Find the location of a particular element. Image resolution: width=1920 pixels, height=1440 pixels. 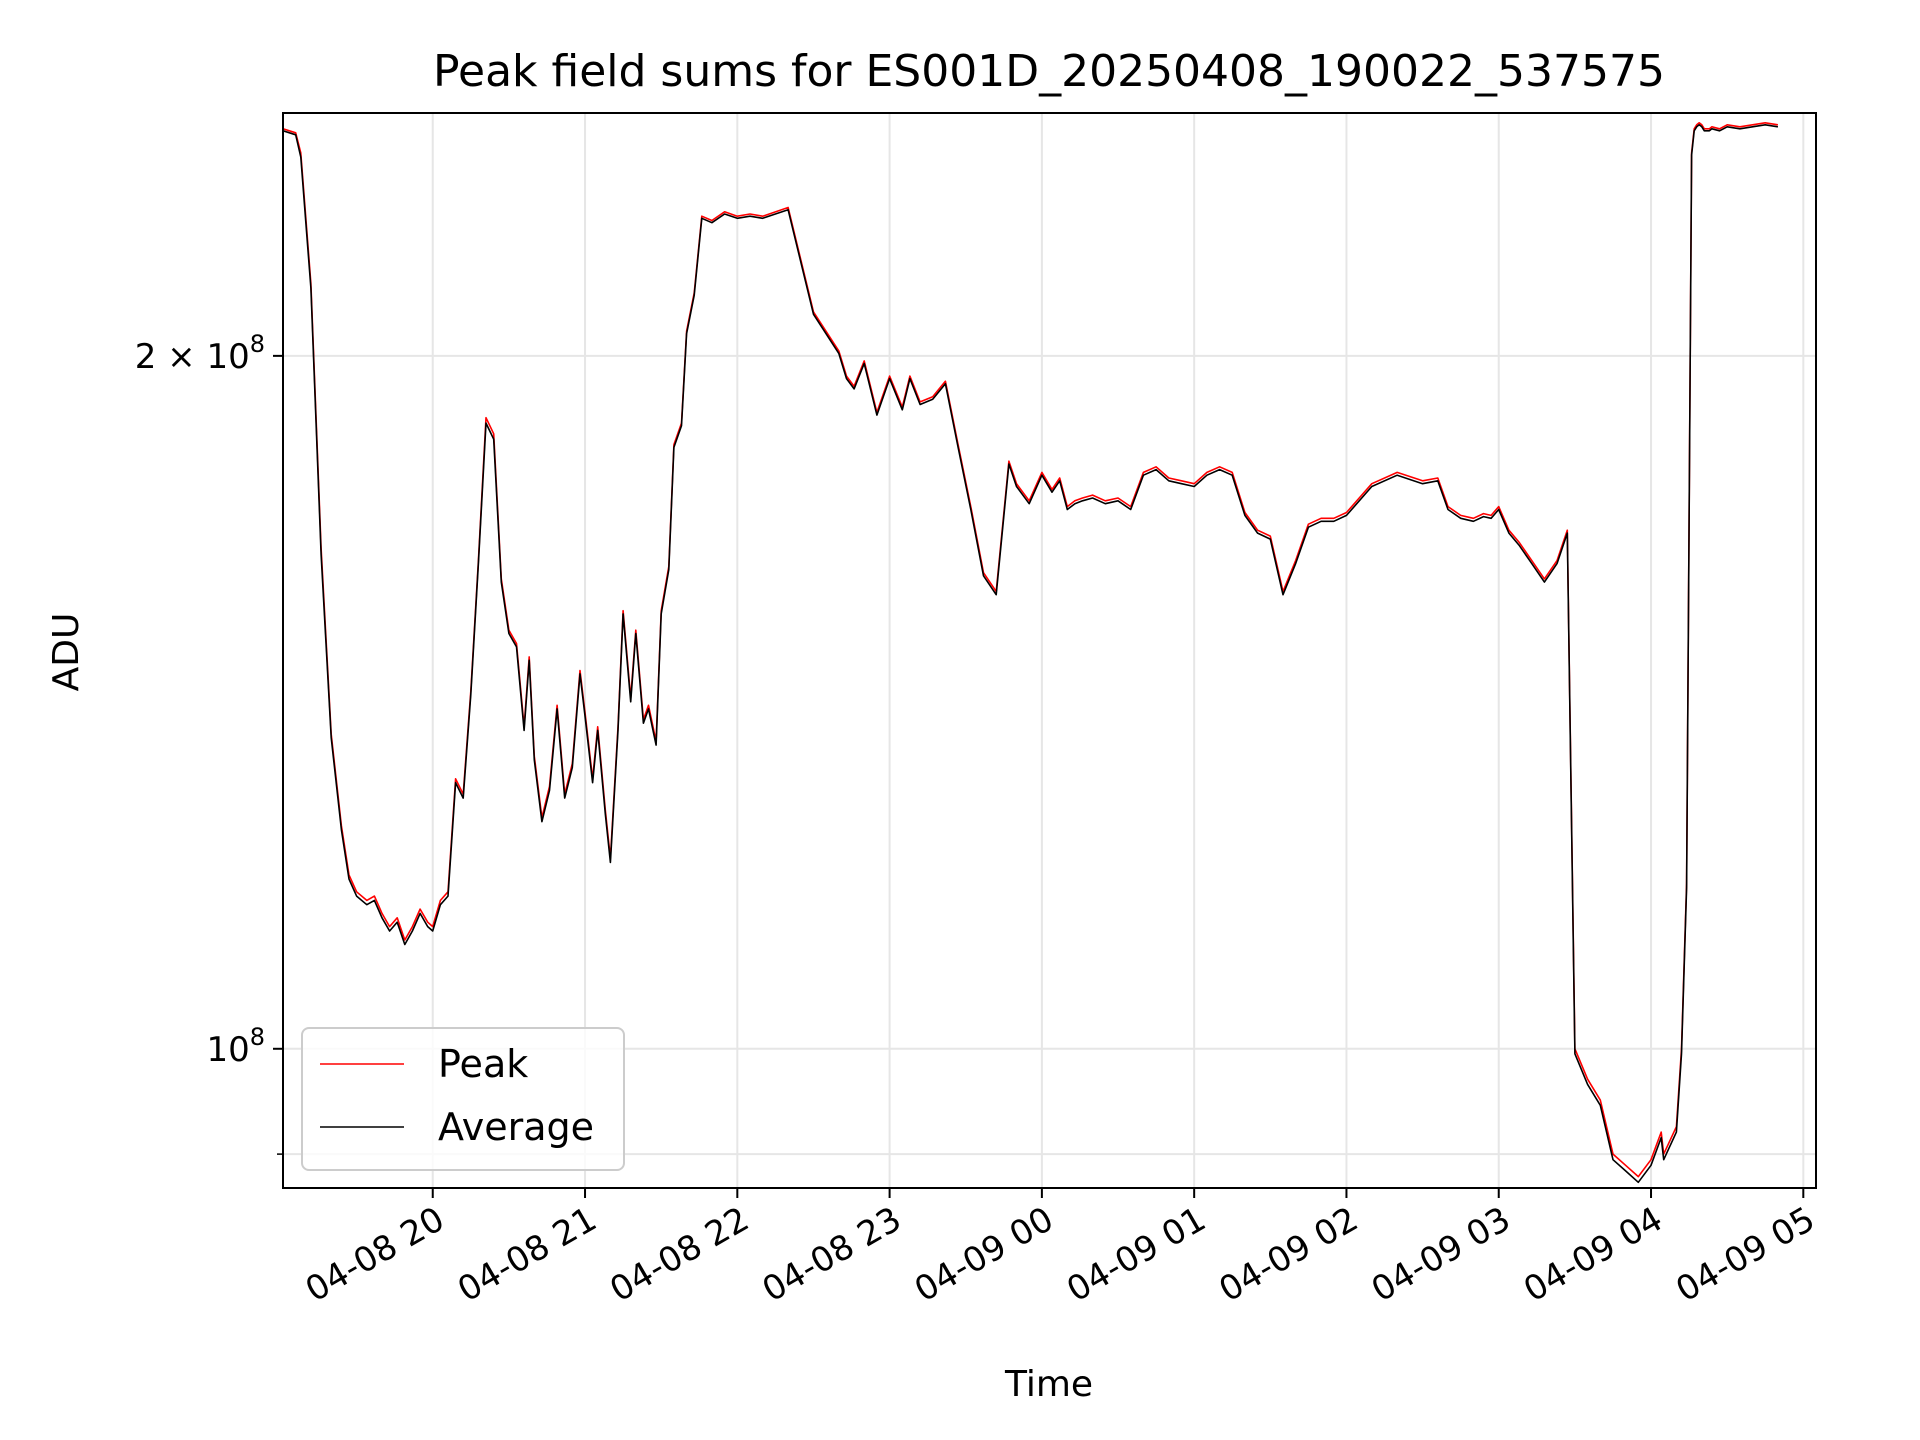

y-tick-label: 108 is located at coordinates (235, 1046).